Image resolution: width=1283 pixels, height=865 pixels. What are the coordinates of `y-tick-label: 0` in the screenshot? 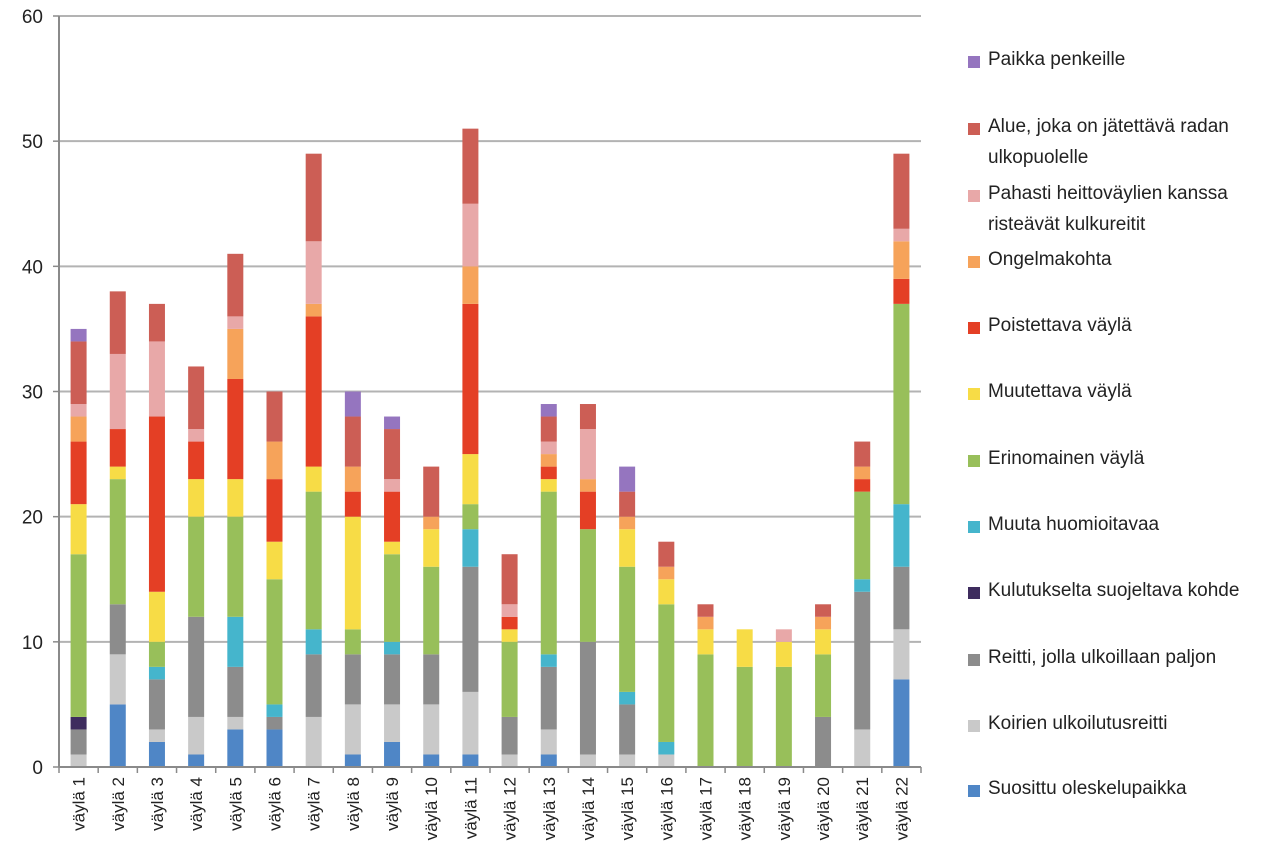 It's located at (37, 768).